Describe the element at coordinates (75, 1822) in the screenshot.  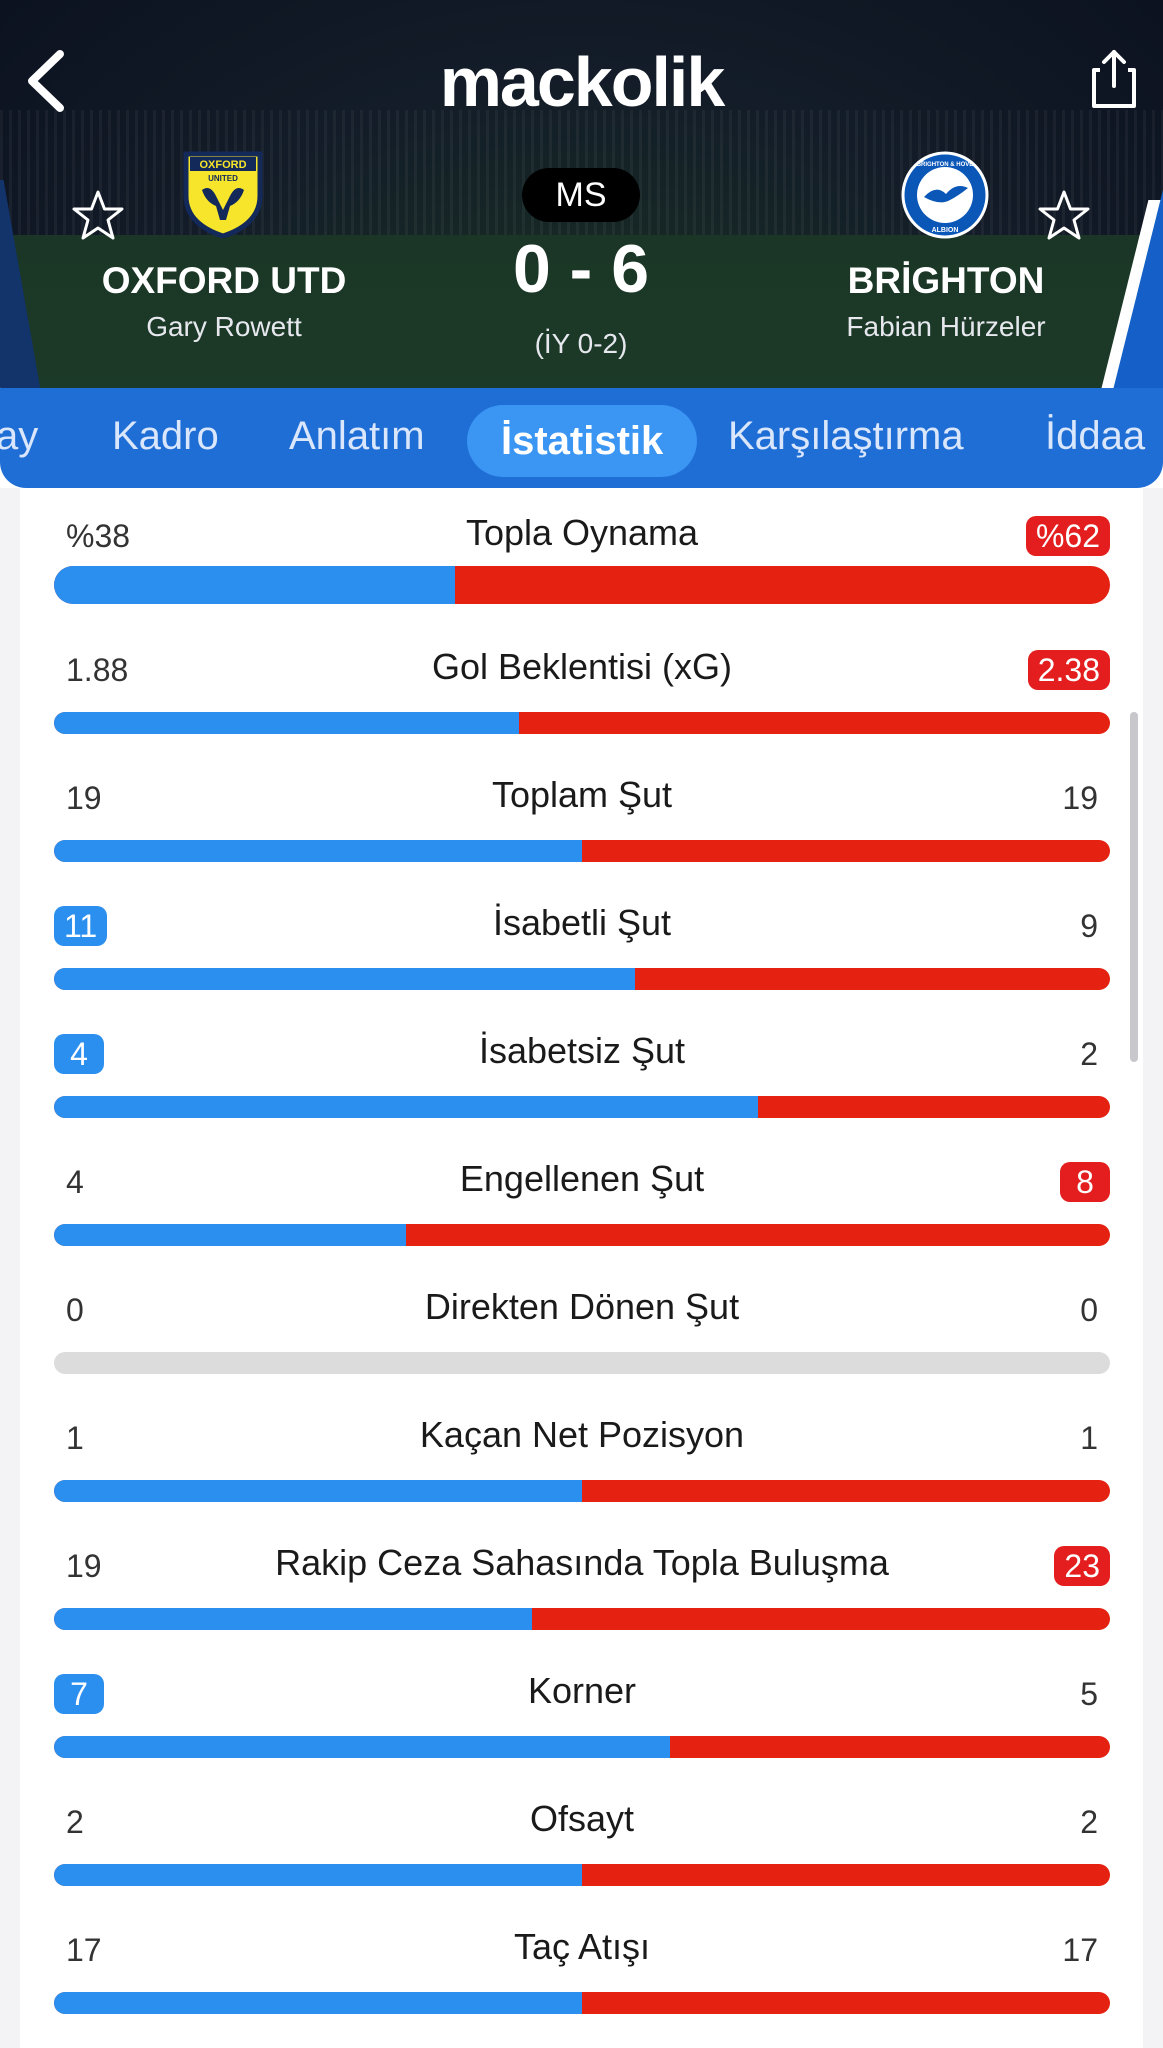
I see `stat-home-value: 2` at that location.